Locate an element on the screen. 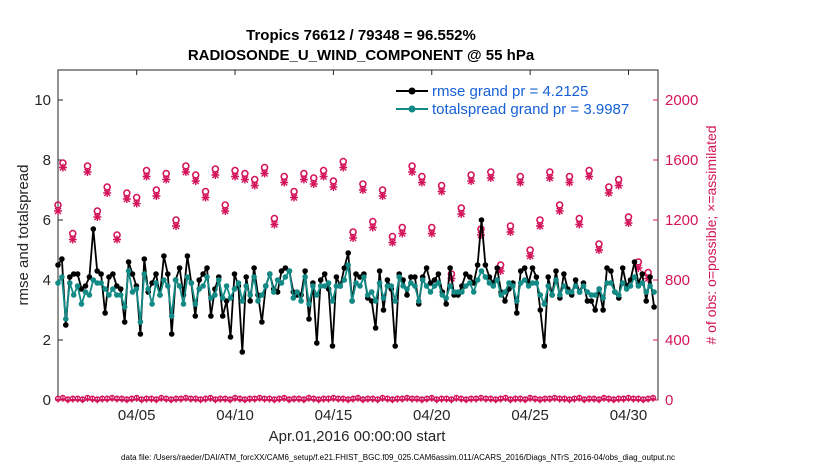 This screenshot has width=830, height=470. y-right-tick-label: 2000 is located at coordinates (681, 100).